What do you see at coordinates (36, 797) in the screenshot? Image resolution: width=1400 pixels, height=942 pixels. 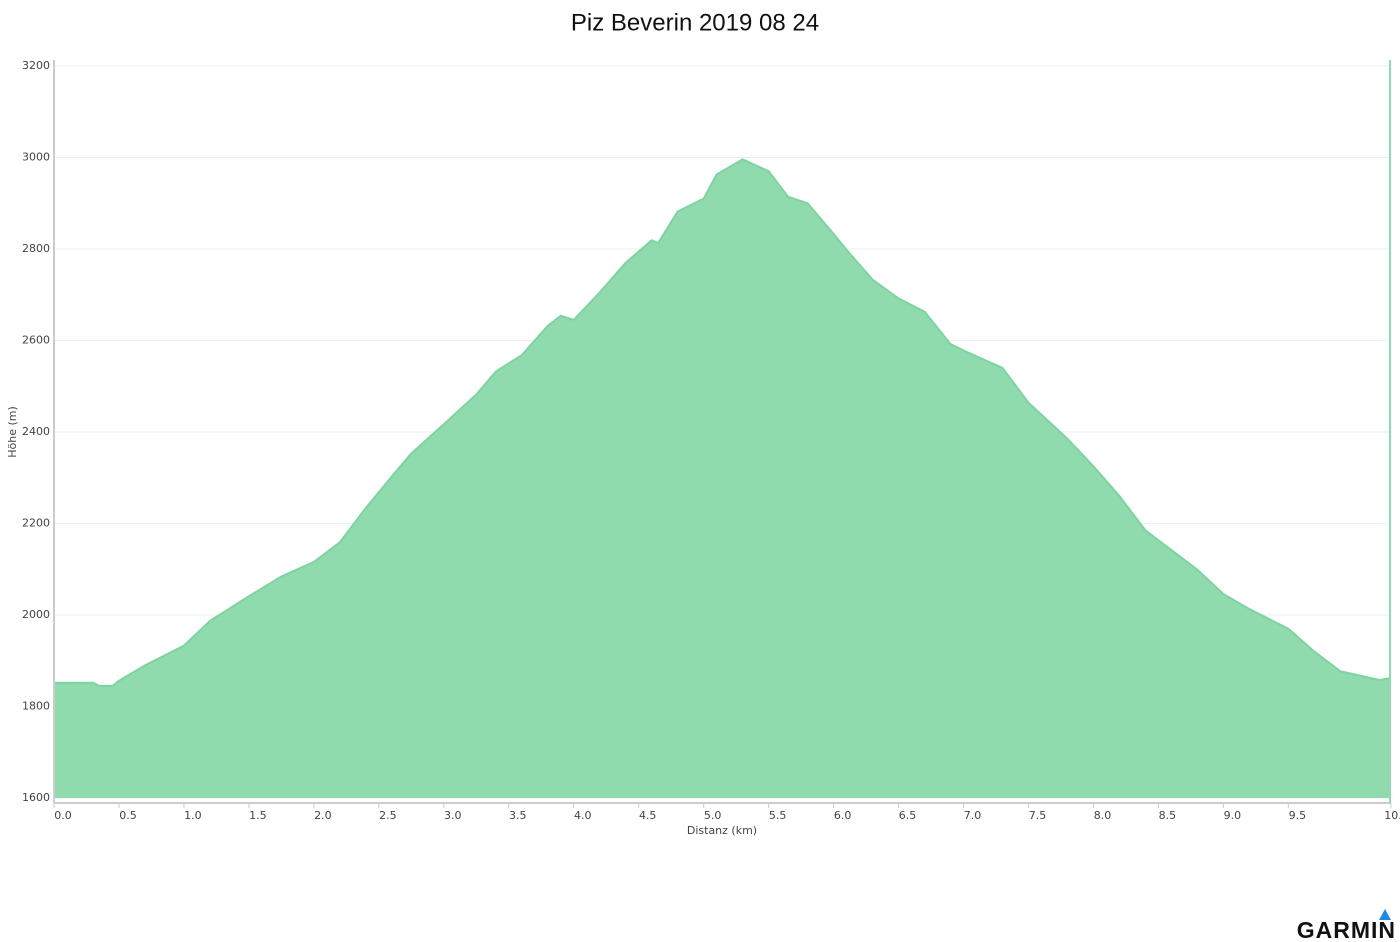 I see `y-tick-label: 1600` at bounding box center [36, 797].